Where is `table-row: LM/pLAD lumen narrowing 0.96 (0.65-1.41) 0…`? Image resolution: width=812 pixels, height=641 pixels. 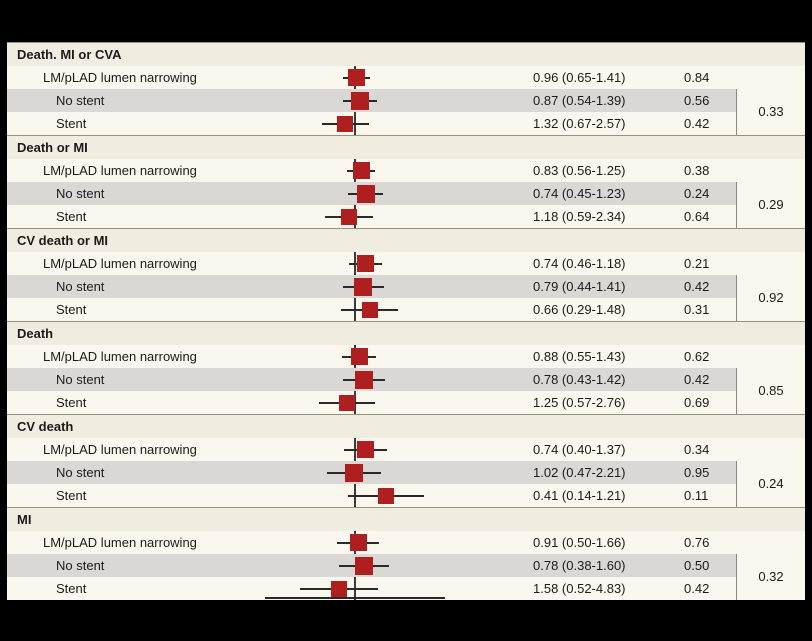
table-row: LM/pLAD lumen narrowing 0.96 (0.65-1.41) 0… is located at coordinates (406, 77).